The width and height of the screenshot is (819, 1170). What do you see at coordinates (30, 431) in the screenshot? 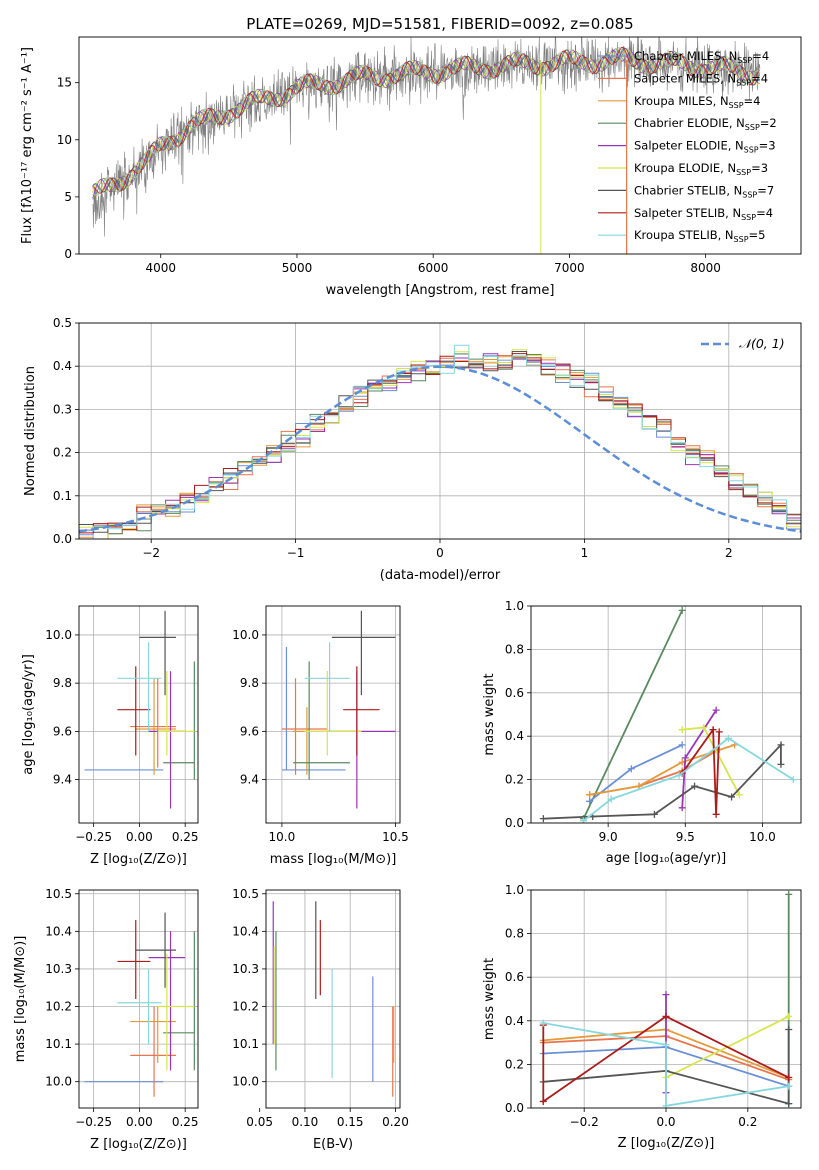
I see `y-axis-label: Normed distribution` at bounding box center [30, 431].